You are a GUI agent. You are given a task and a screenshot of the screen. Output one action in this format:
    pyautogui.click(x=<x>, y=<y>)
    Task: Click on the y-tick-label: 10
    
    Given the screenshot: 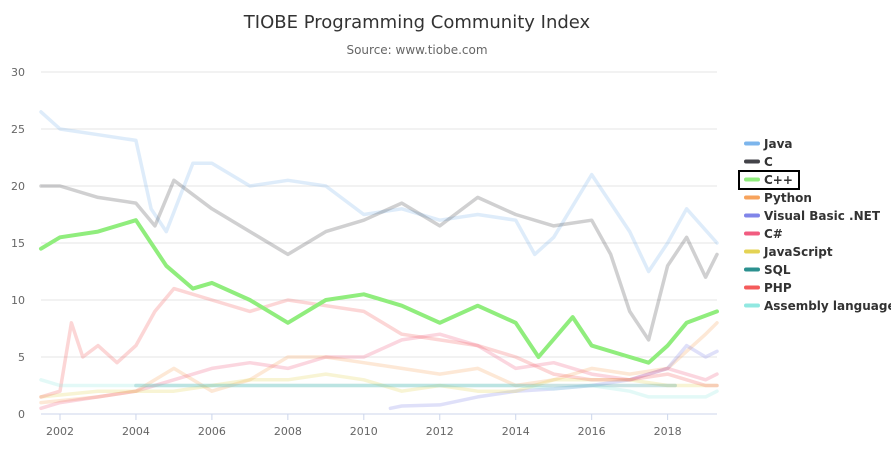 What is the action you would take?
    pyautogui.click(x=18, y=300)
    